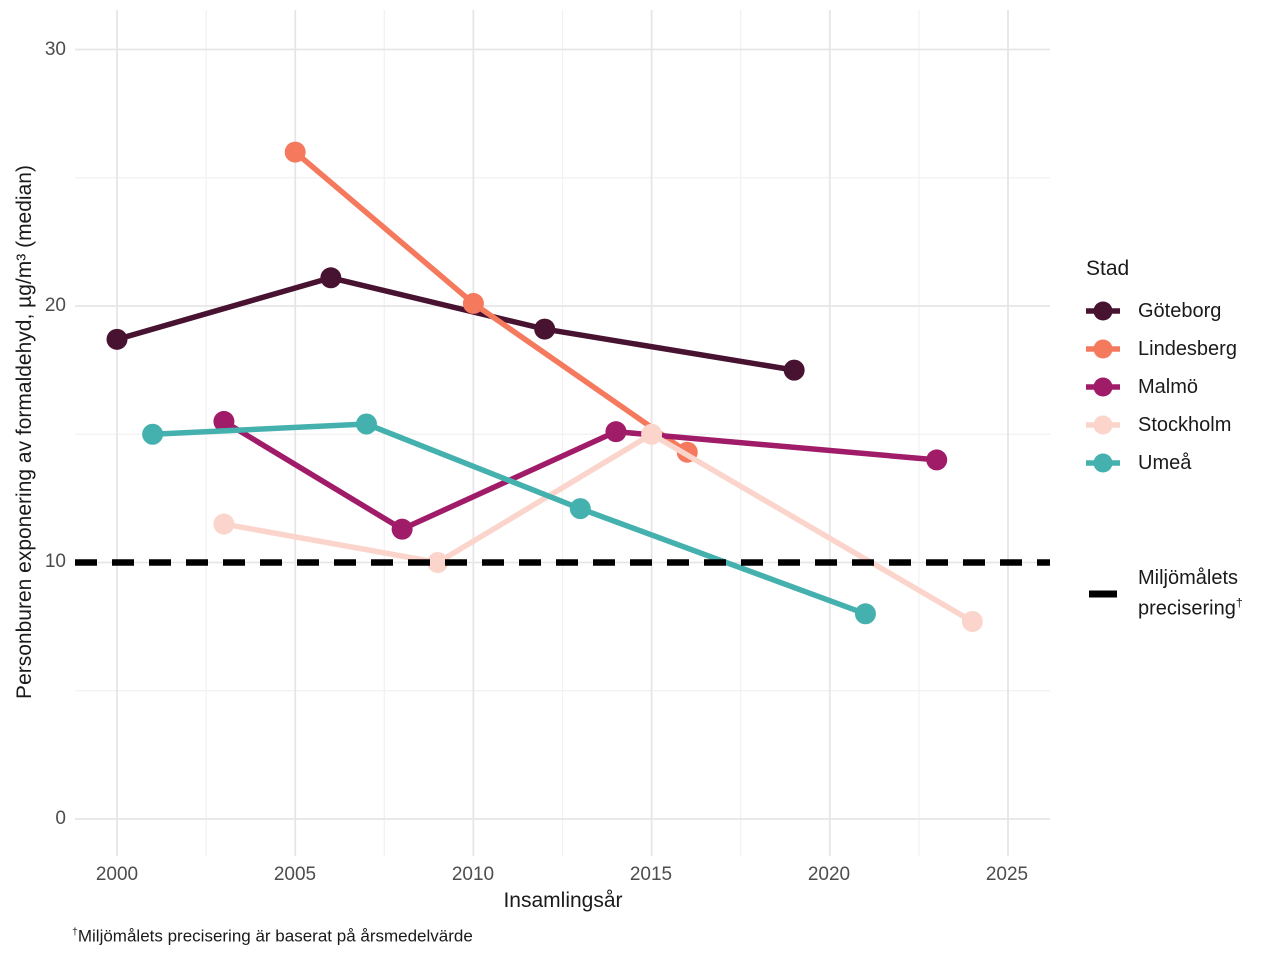 This screenshot has height=960, width=1280. I want to click on legend-item-malmo: Malmö, so click(1161, 387).